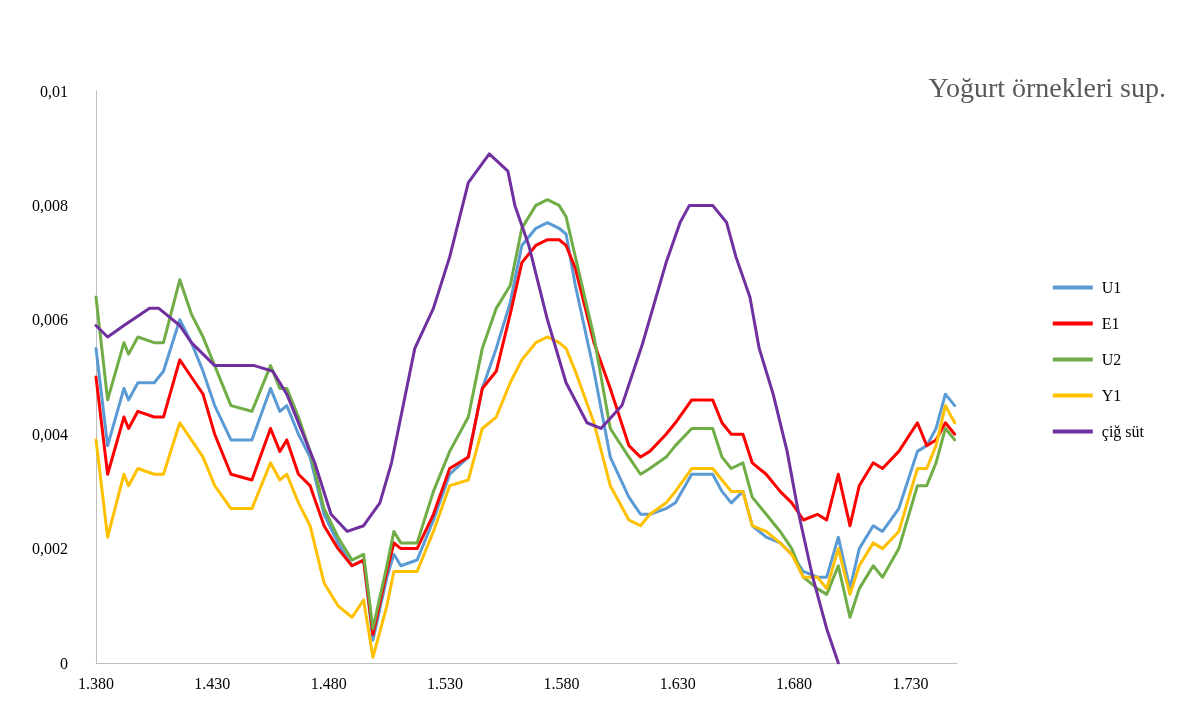  What do you see at coordinates (561, 683) in the screenshot?
I see `x-tick-label: 1.580` at bounding box center [561, 683].